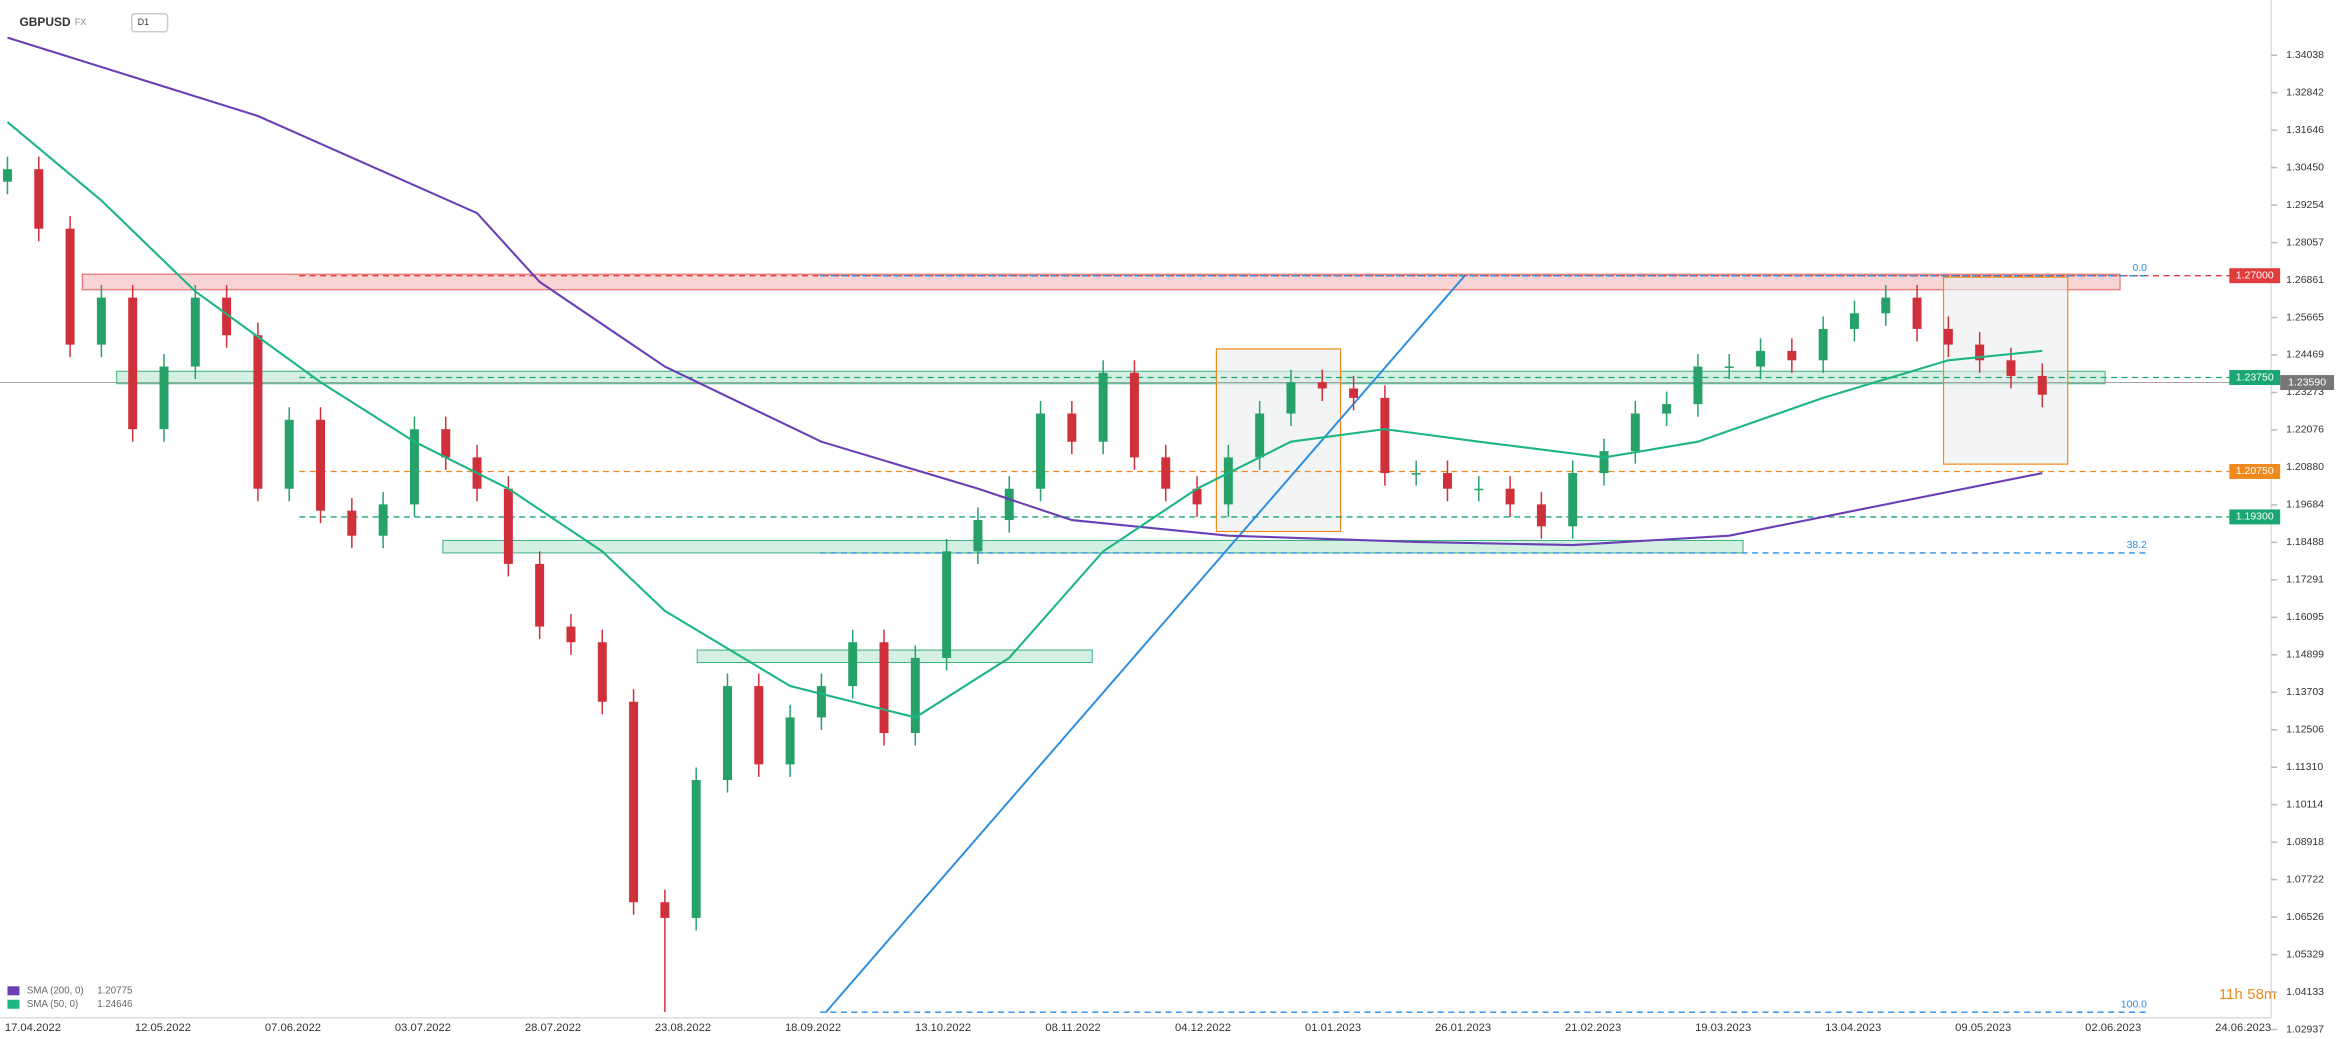 The image size is (2346, 1039). Describe the element at coordinates (2305, 130) in the screenshot. I see `y-tick-label: 1.31646` at that location.